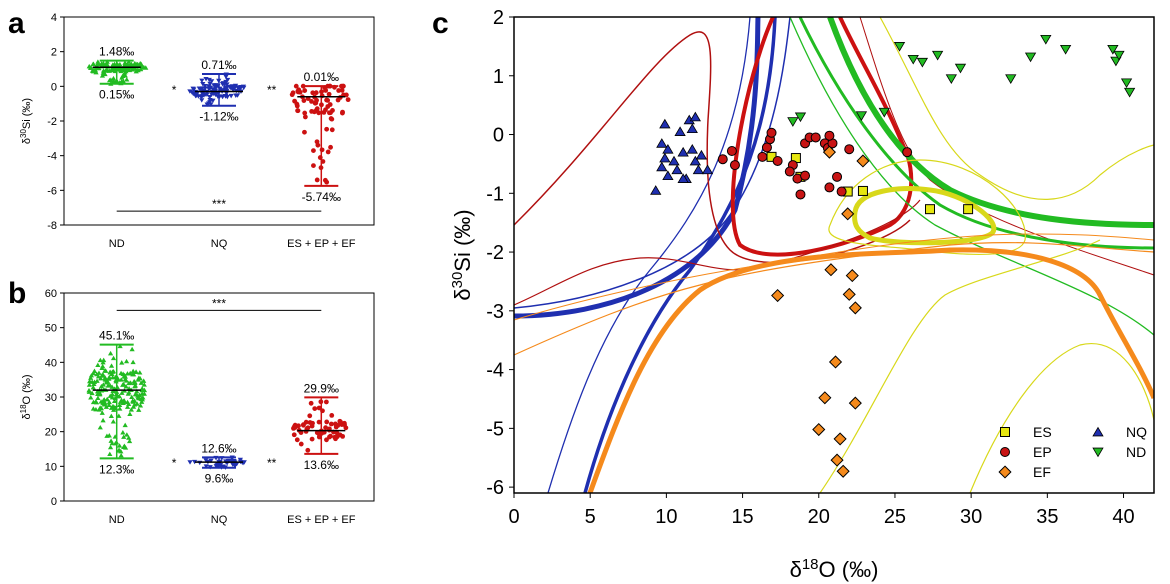  What do you see at coordinates (495, 312) in the screenshot?
I see `y-tick-label: -3` at bounding box center [495, 312].